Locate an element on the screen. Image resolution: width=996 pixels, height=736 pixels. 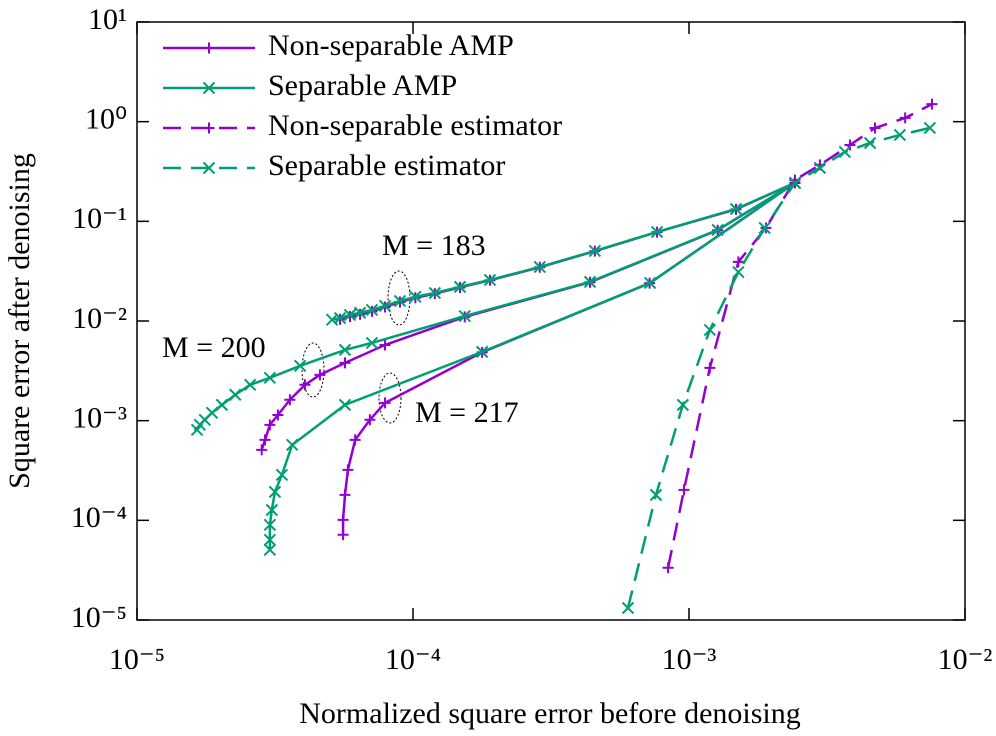
annotation: M = 200 is located at coordinates (214, 347).